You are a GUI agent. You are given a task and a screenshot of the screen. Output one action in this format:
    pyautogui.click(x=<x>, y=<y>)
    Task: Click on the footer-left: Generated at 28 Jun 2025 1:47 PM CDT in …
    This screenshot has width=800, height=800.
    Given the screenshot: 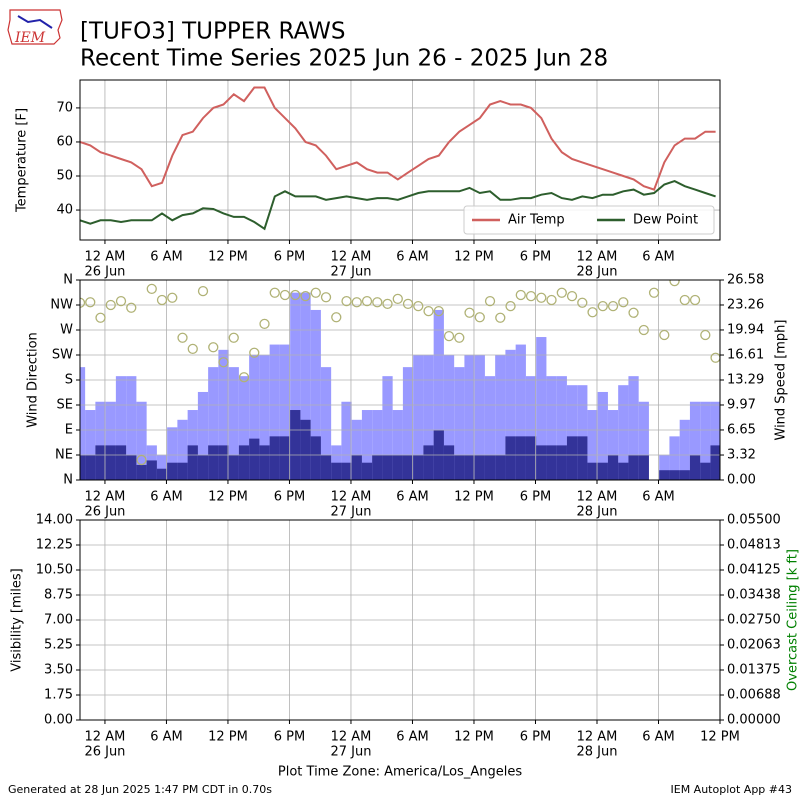 What is the action you would take?
    pyautogui.click(x=140, y=789)
    